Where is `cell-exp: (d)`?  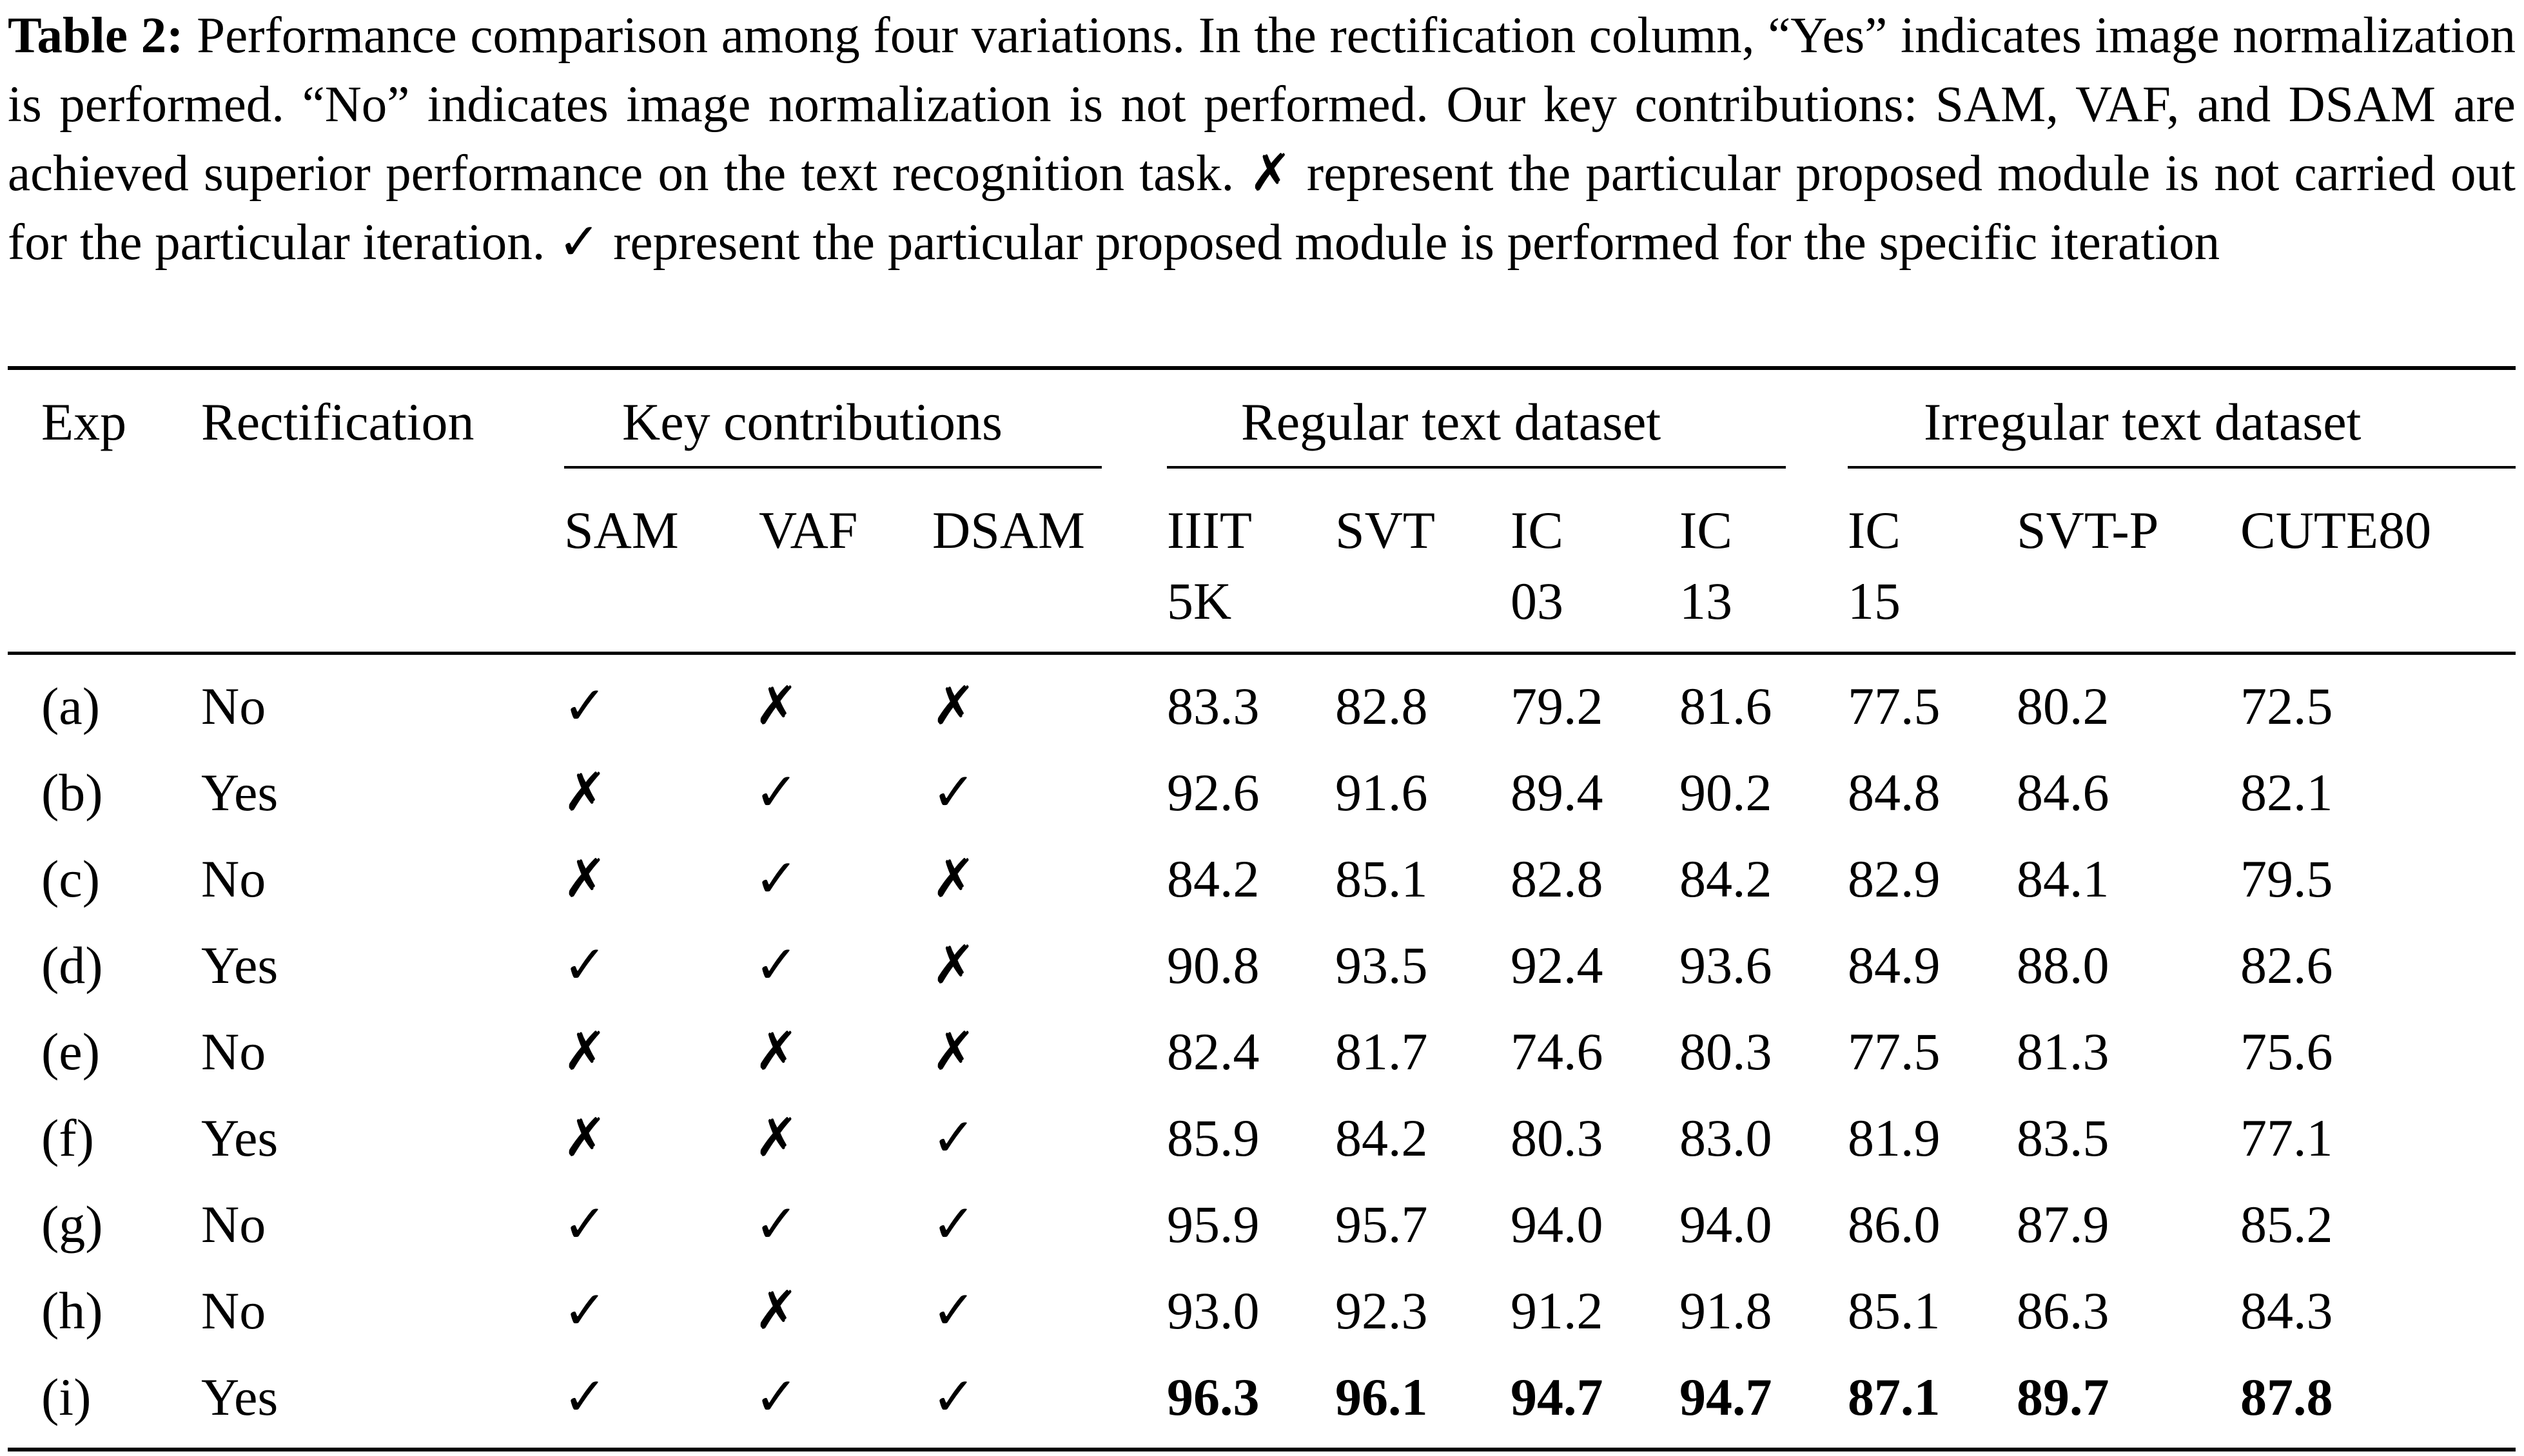 cell-exp: (d) is located at coordinates (72, 965).